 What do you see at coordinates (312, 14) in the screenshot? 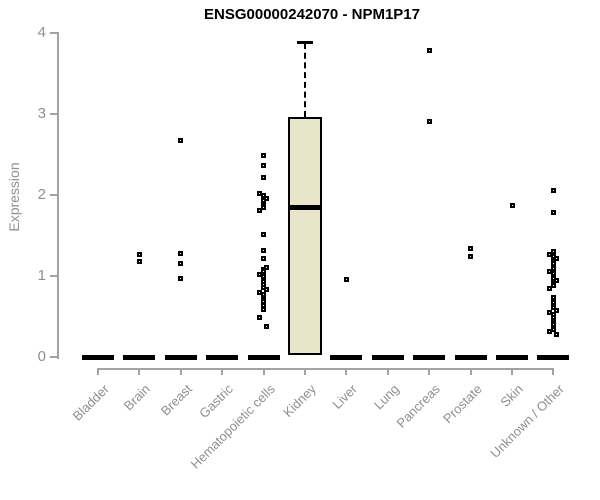
I see `chart-title: ENSG00000242070 - NPM1P17` at bounding box center [312, 14].